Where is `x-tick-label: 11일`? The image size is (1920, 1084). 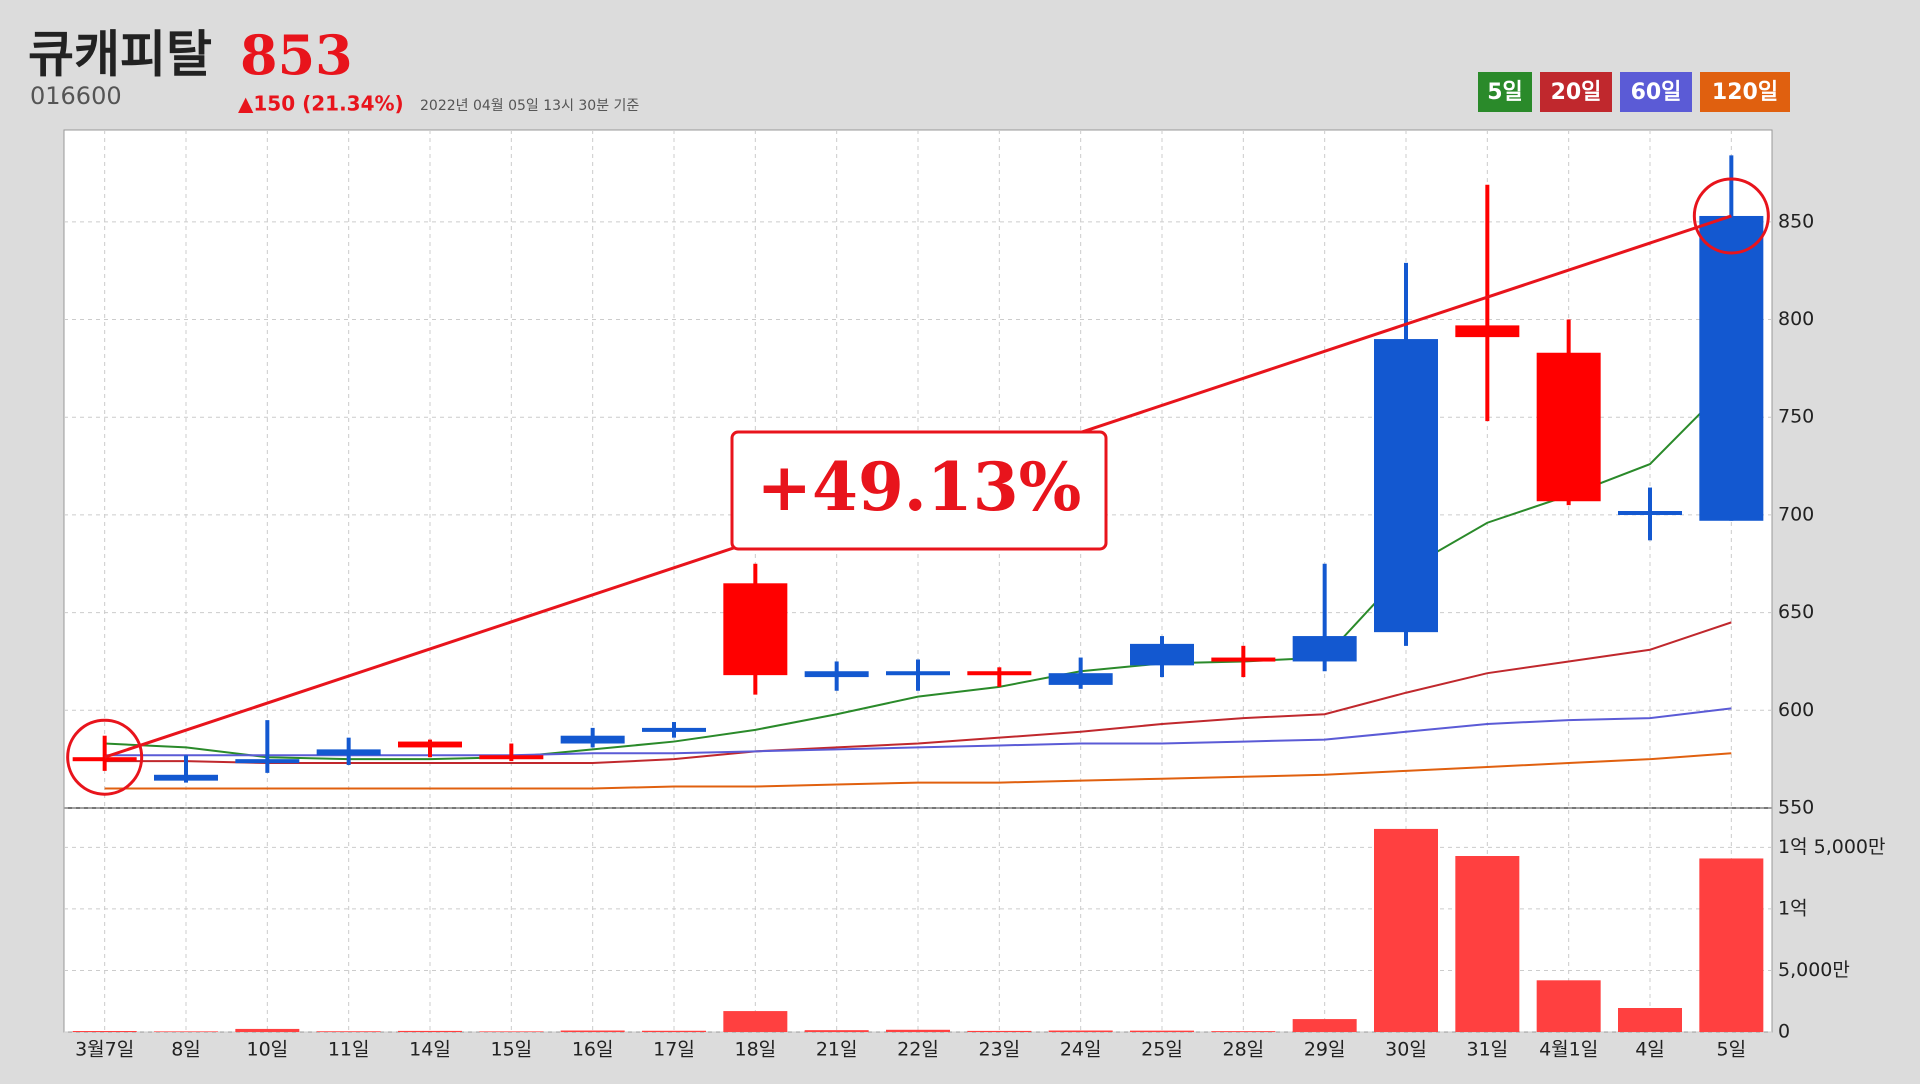 x-tick-label: 11일 is located at coordinates (349, 1050).